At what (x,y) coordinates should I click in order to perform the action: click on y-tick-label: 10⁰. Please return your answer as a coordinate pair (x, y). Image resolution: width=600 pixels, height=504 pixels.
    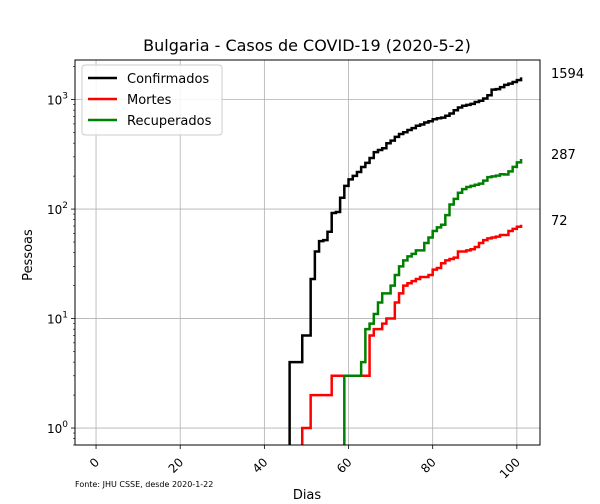
    Looking at the image, I should click on (57, 428).